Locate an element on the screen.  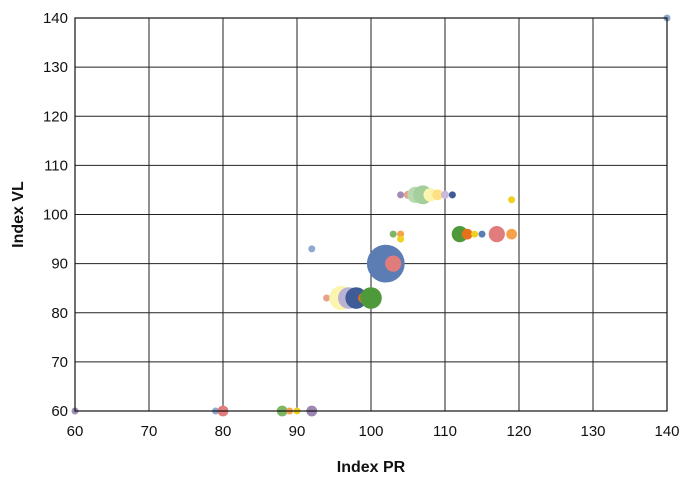
x-tick-label: 140 is located at coordinates (666, 431).